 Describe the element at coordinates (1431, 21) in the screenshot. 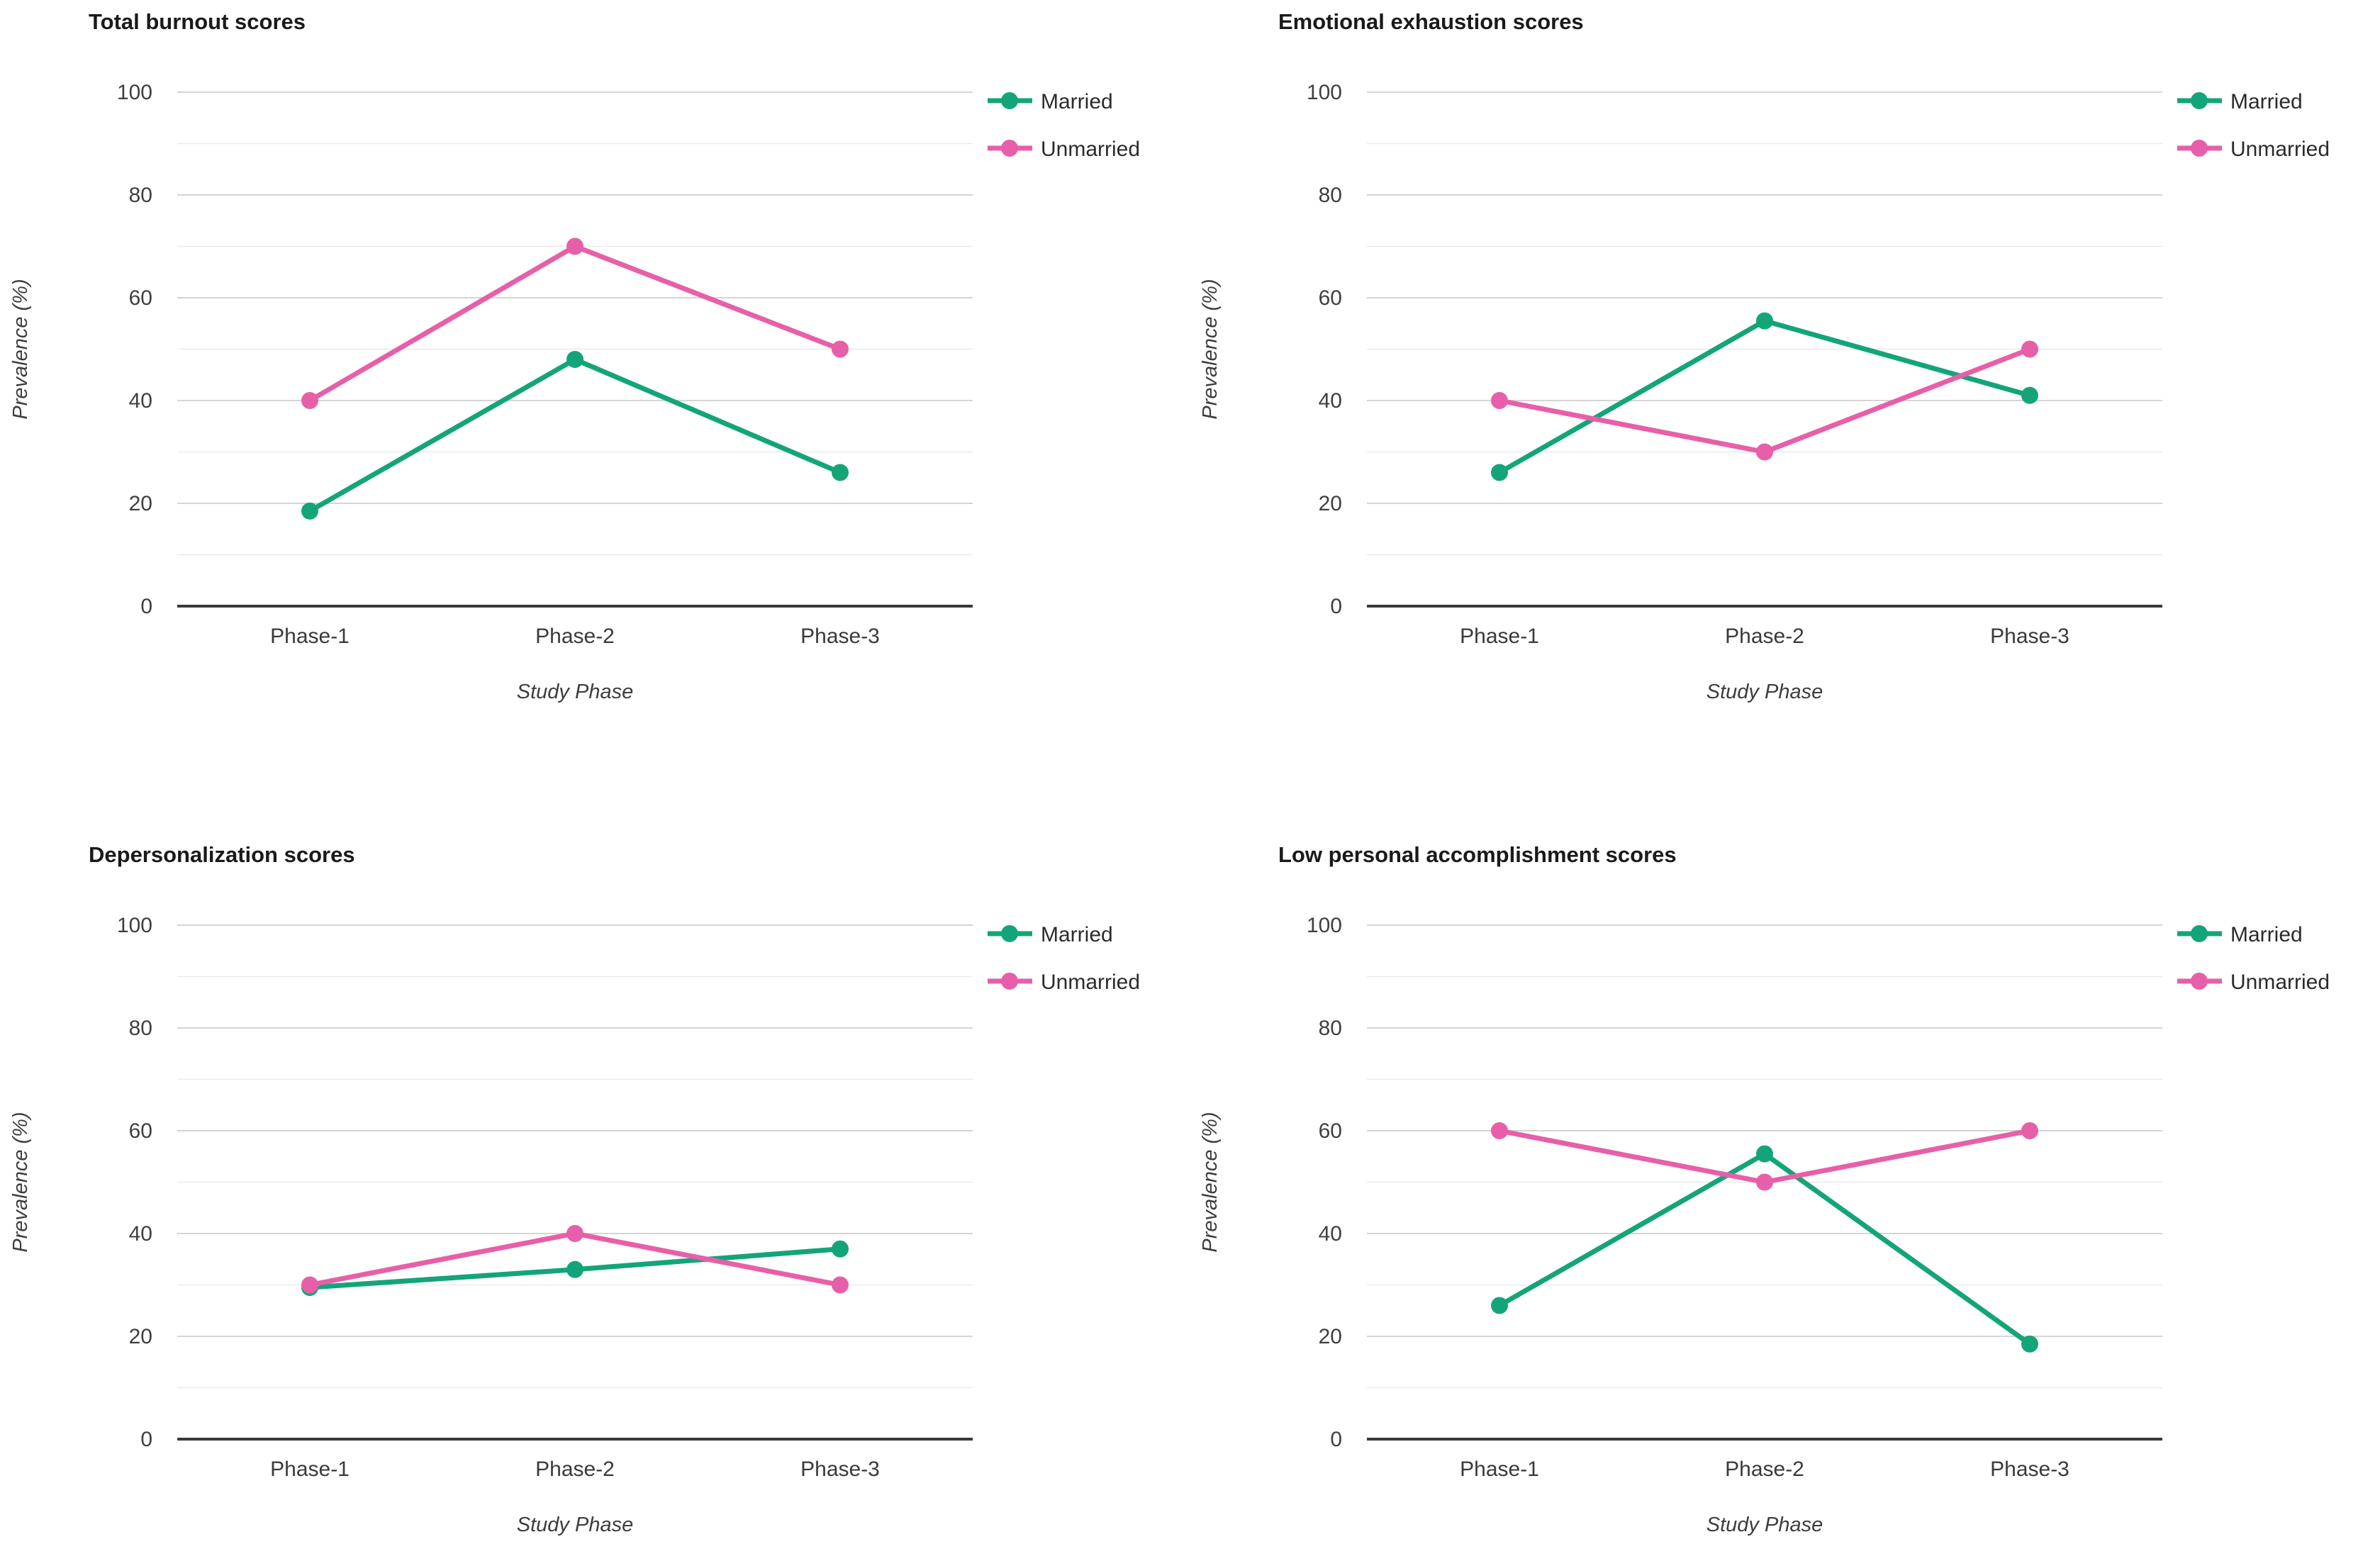

I see `chart-title-emotional-exhaustion: Emotional exhaustion scores` at that location.